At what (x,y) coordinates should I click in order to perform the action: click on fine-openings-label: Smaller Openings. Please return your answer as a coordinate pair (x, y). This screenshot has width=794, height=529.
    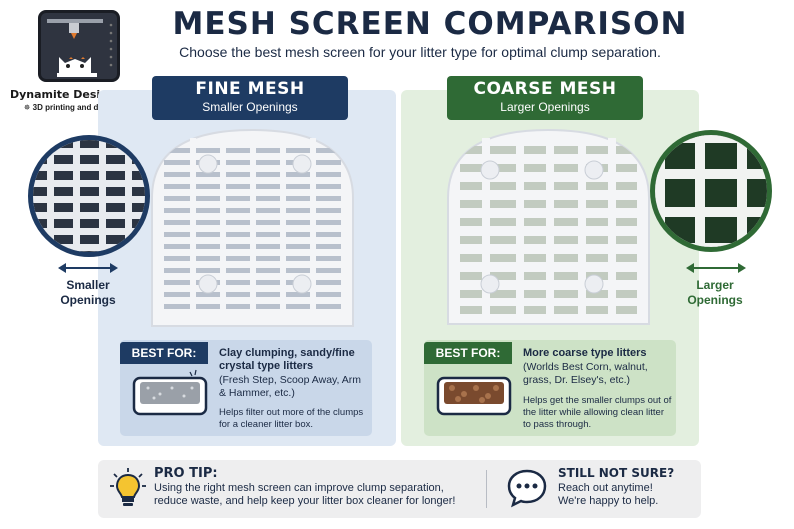
    Looking at the image, I should click on (88, 292).